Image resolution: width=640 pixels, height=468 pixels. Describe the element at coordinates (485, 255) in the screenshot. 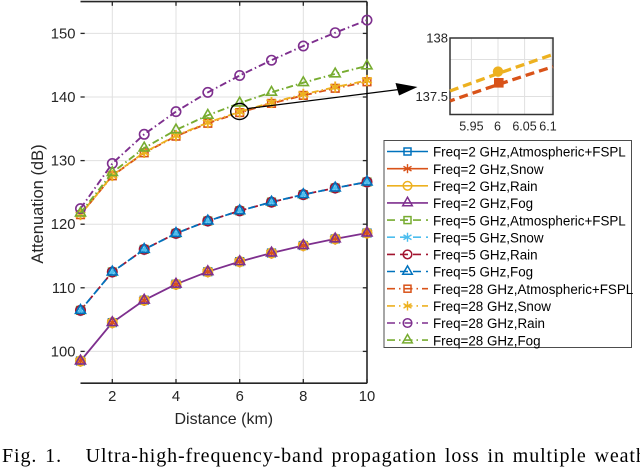

I see `svg-text: Freq=5 GHz,Rain` at that location.